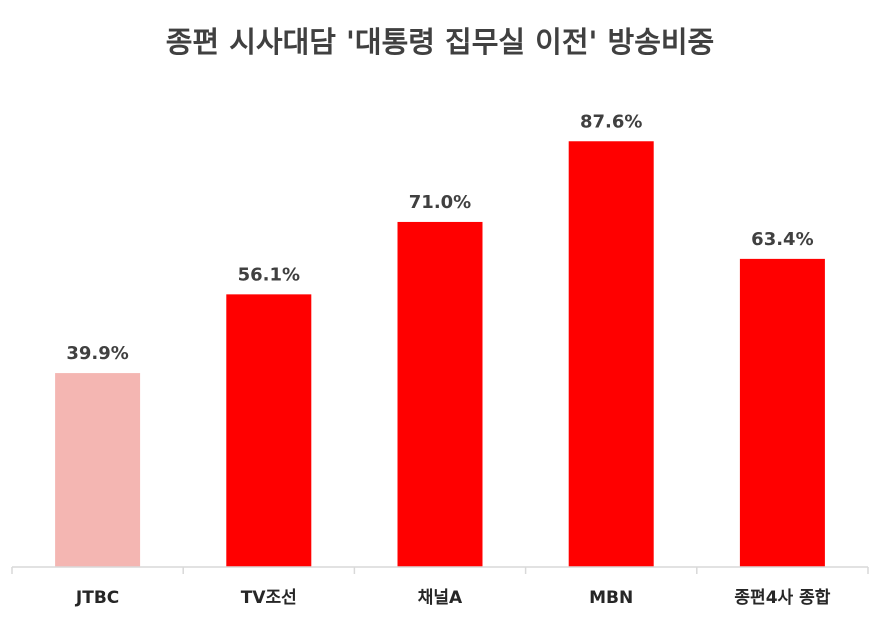 This screenshot has height=622, width=881. I want to click on value-label: 87.6%, so click(611, 121).